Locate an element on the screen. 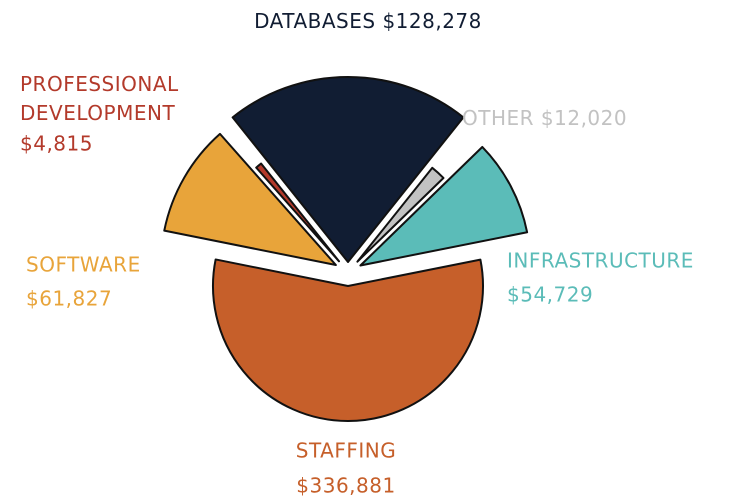  category-label: DATABASES is located at coordinates (314, 21).